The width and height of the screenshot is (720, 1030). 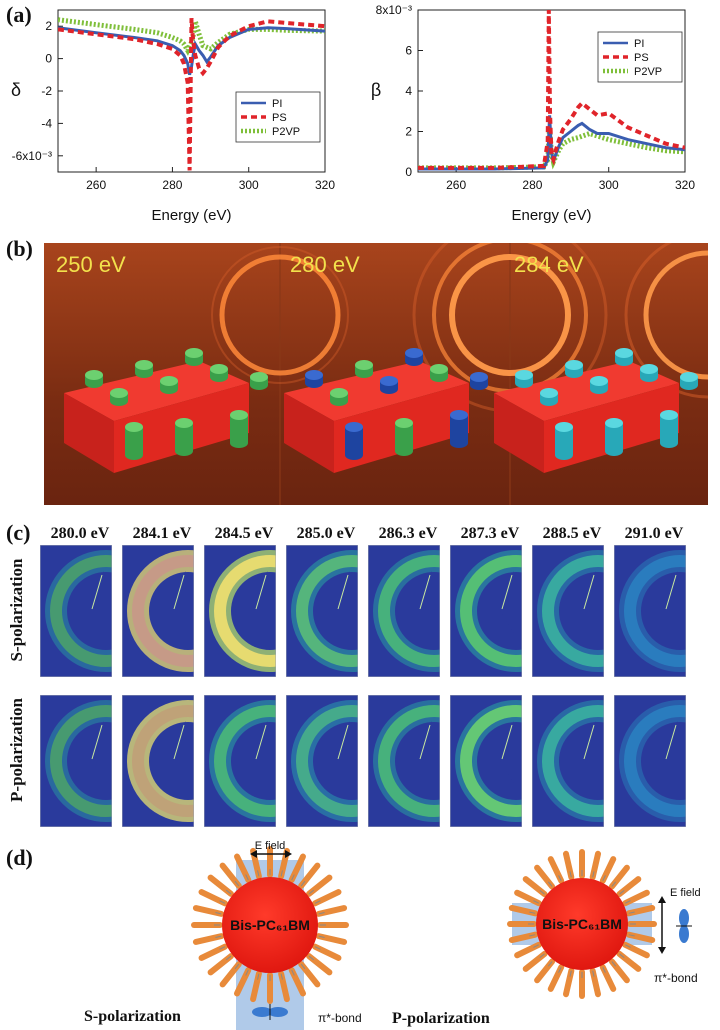 What do you see at coordinates (46, 91) in the screenshot?
I see `y-tick-label: -2` at bounding box center [46, 91].